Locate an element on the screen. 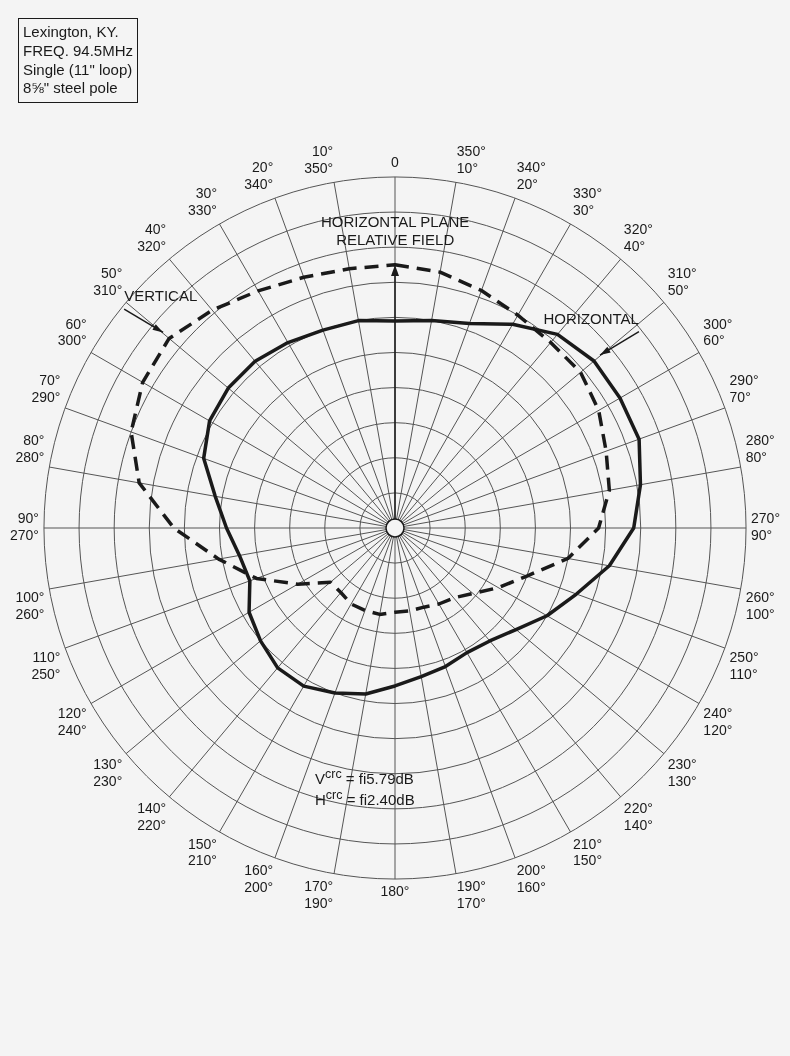 The width and height of the screenshot is (790, 1056). spoke-label: 100° 260° is located at coordinates (30, 605).